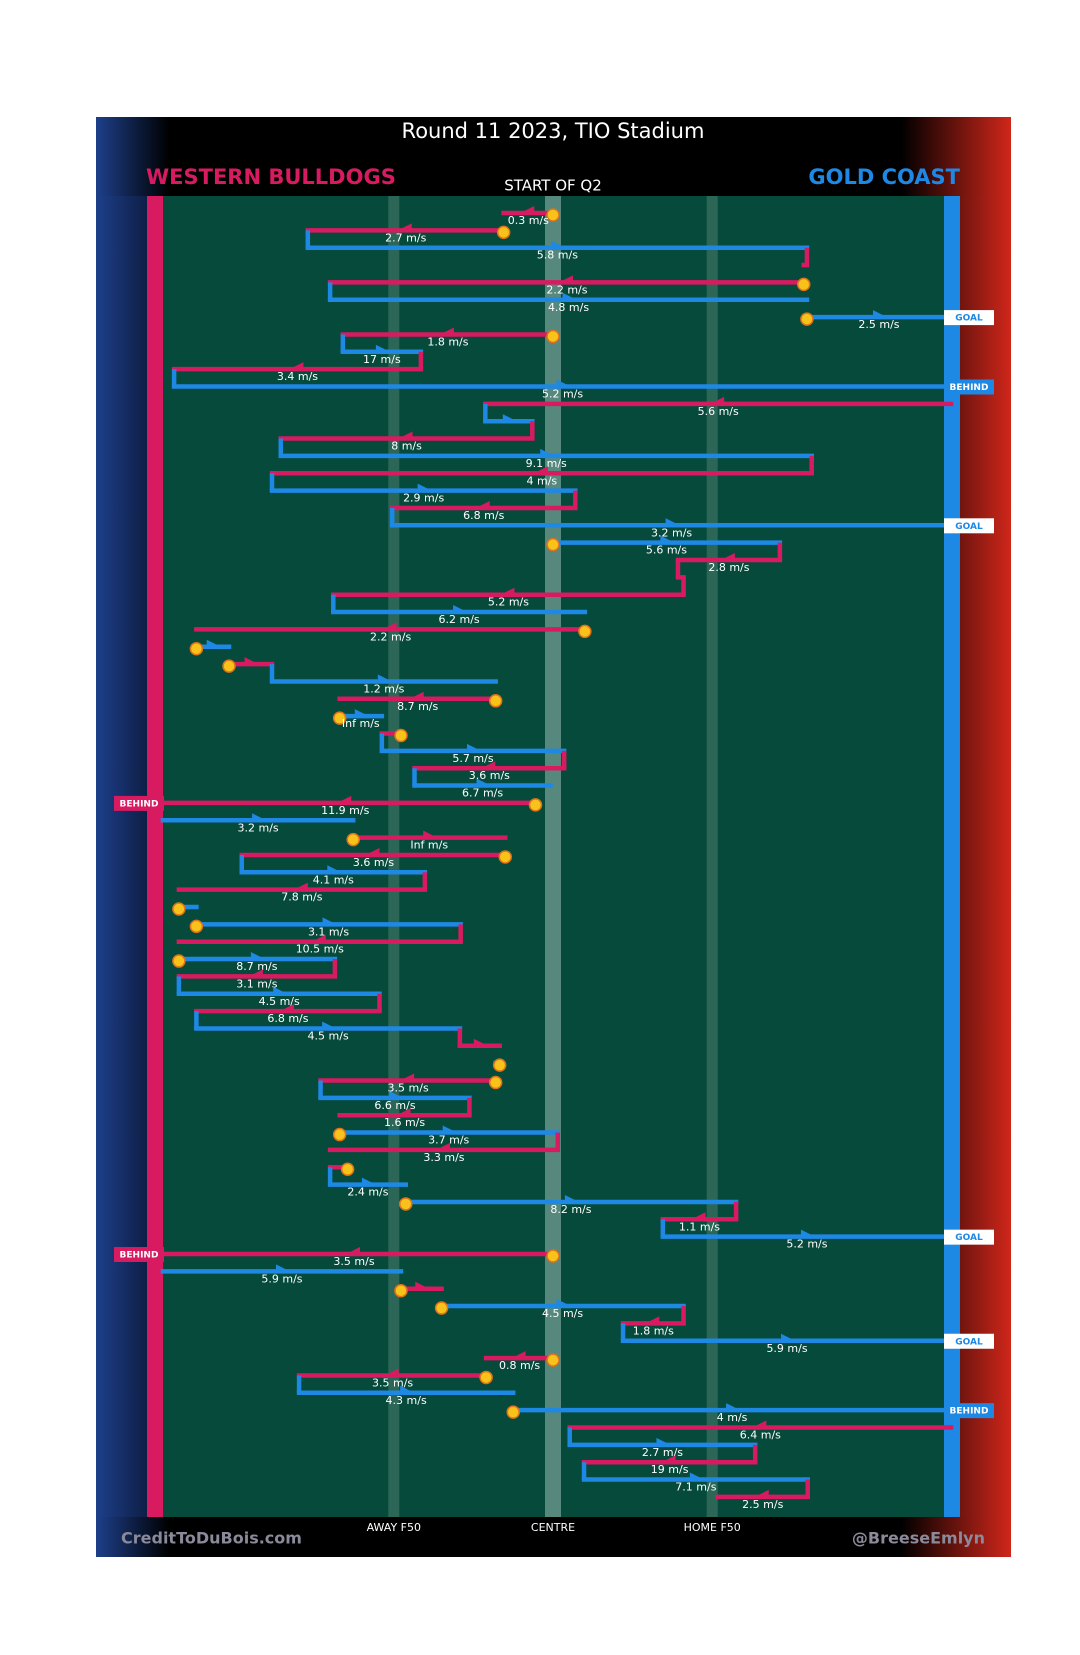 The image size is (1080, 1655). I want to click on speed-label: Inf m/s, so click(429, 845).